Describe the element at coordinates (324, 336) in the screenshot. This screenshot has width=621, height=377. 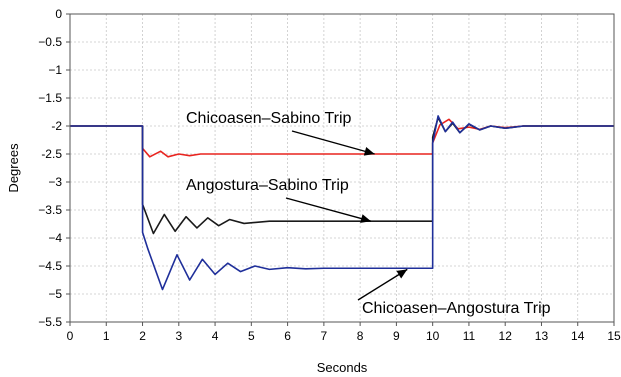
I see `x-tick-label: 7` at that location.